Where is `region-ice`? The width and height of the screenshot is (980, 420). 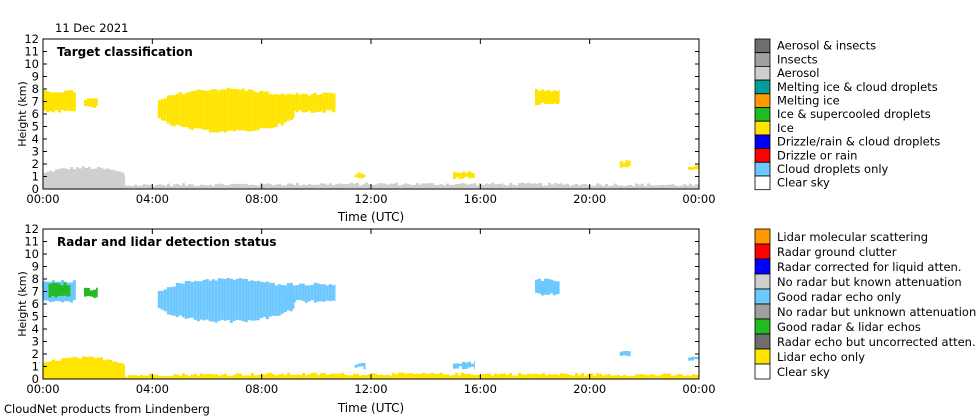 region-ice is located at coordinates (360, 175).